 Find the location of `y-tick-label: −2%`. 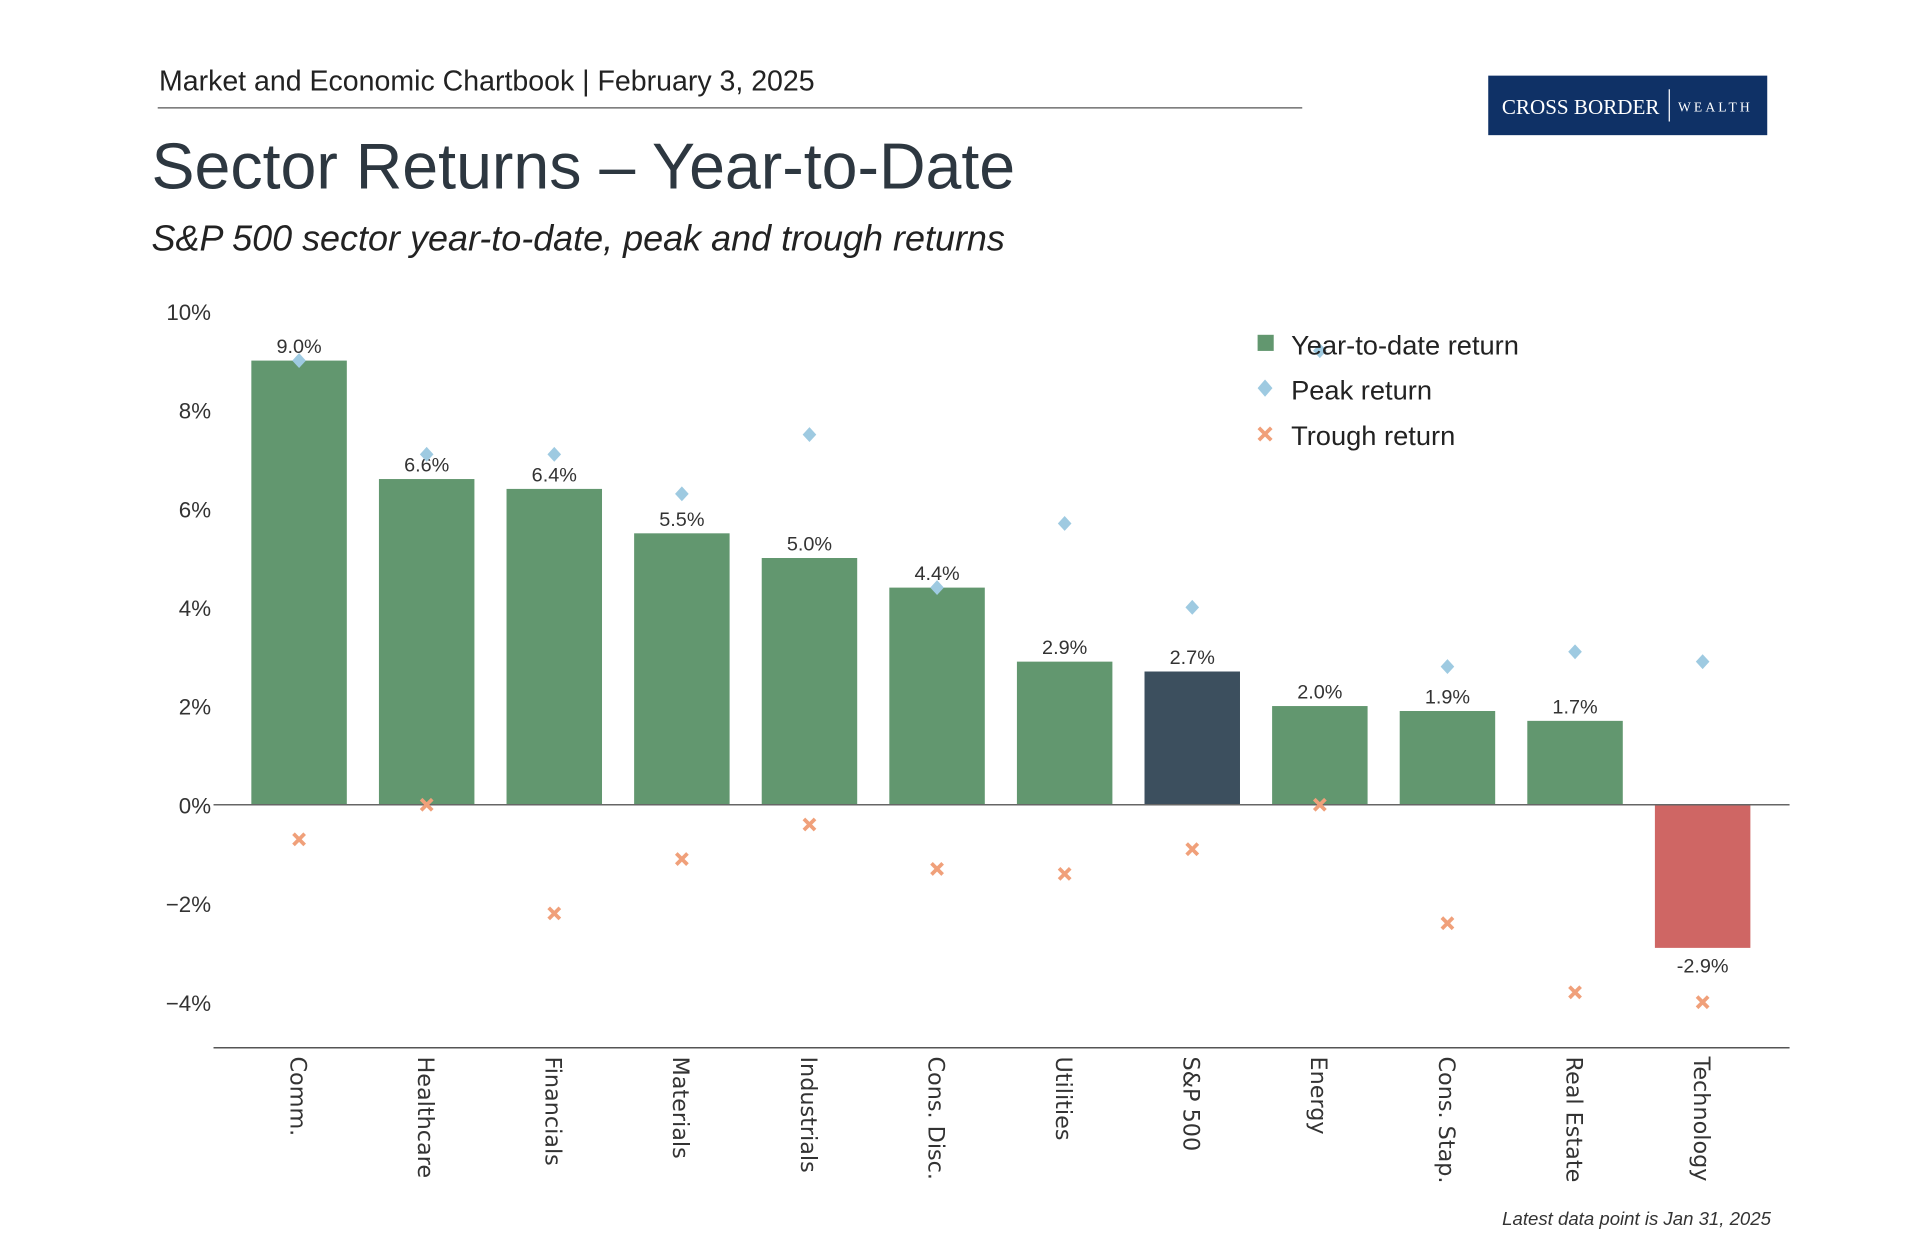

y-tick-label: −2% is located at coordinates (188, 904).